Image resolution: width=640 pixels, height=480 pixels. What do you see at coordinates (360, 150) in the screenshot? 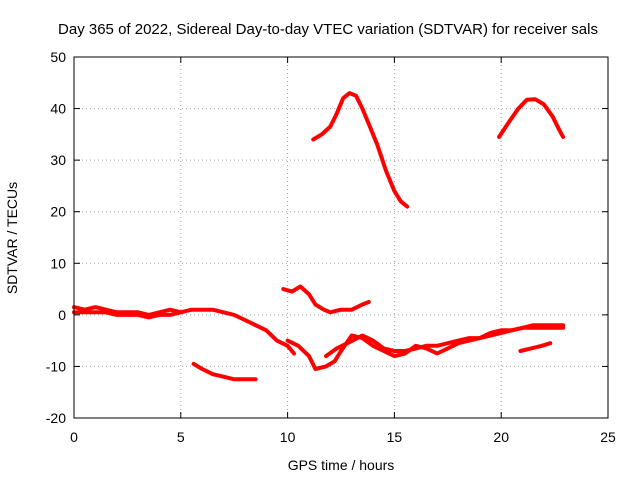
I see `series-arc-g` at bounding box center [360, 150].